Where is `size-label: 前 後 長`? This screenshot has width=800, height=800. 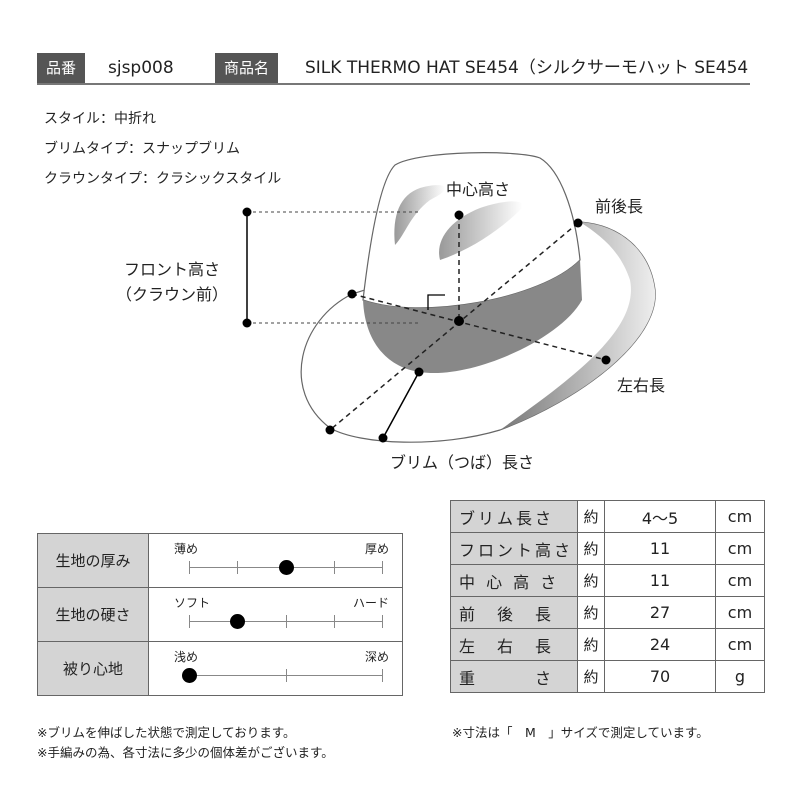
size-label: 前 後 長 is located at coordinates (514, 612).